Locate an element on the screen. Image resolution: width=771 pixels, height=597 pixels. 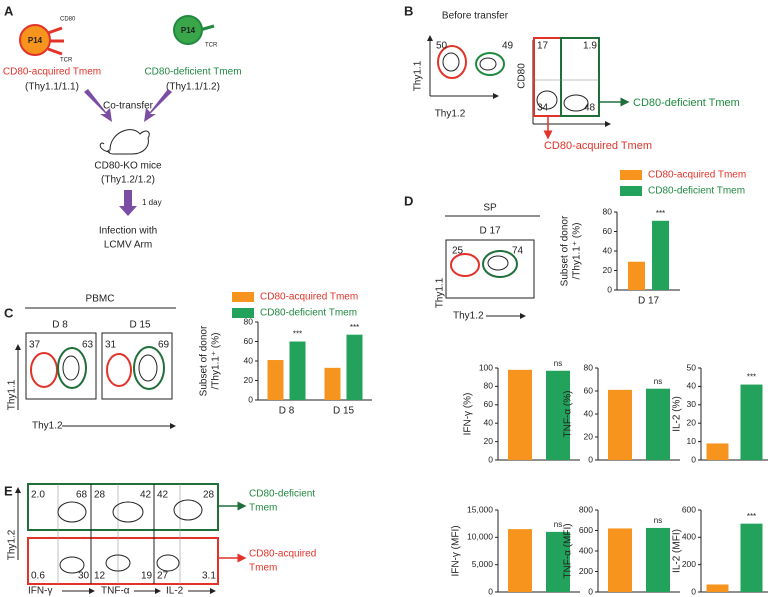
panel-label: D is located at coordinates (408, 200).